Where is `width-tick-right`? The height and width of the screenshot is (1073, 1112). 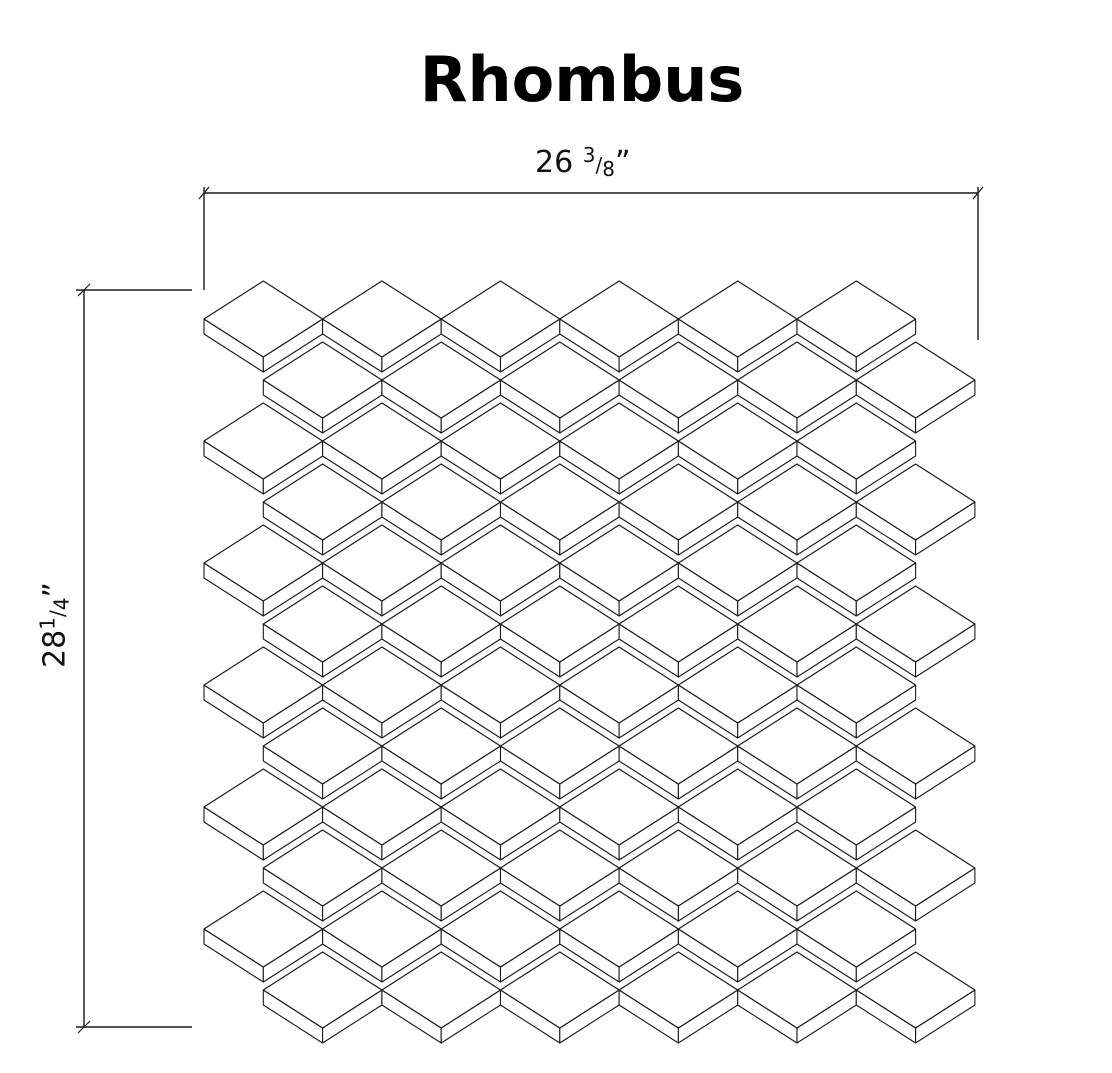
width-tick-right is located at coordinates (978, 193).